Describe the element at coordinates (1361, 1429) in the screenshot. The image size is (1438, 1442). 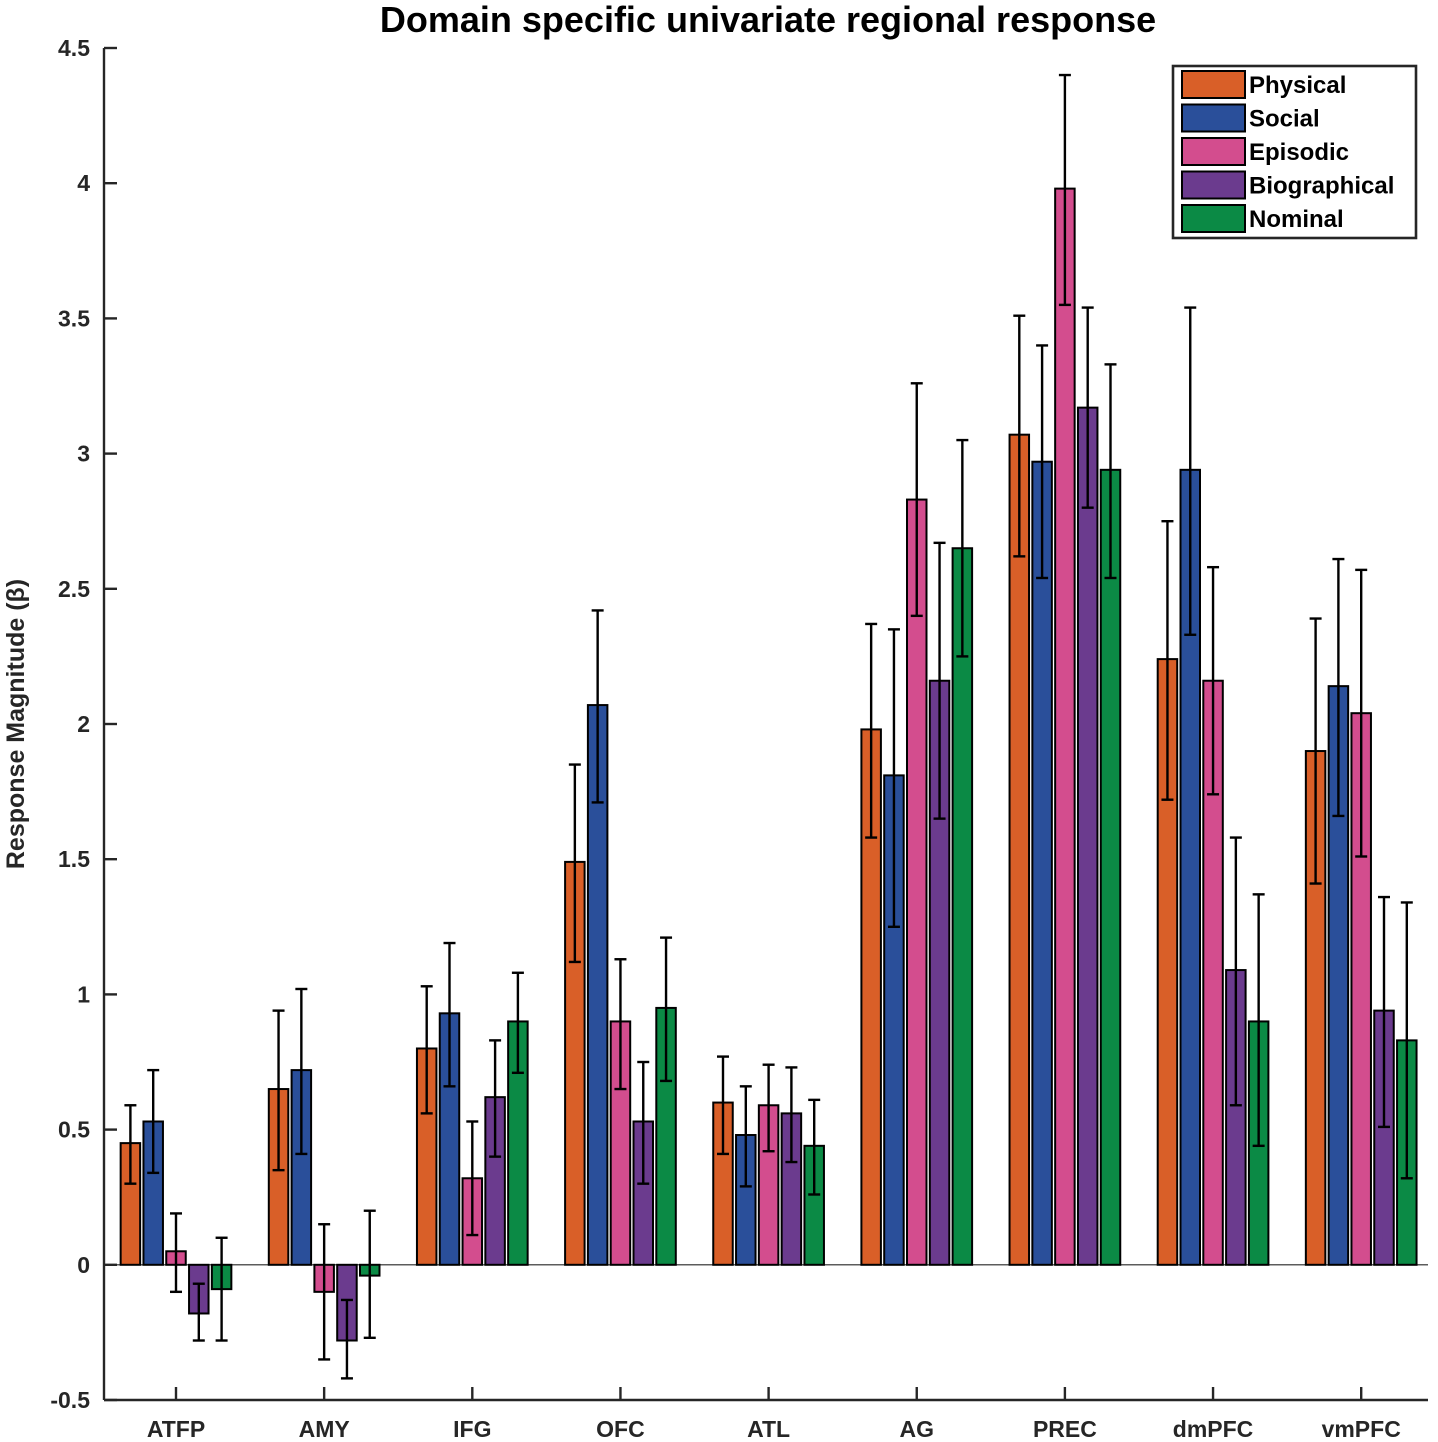
I see `x-tick-label: vmPFC` at that location.